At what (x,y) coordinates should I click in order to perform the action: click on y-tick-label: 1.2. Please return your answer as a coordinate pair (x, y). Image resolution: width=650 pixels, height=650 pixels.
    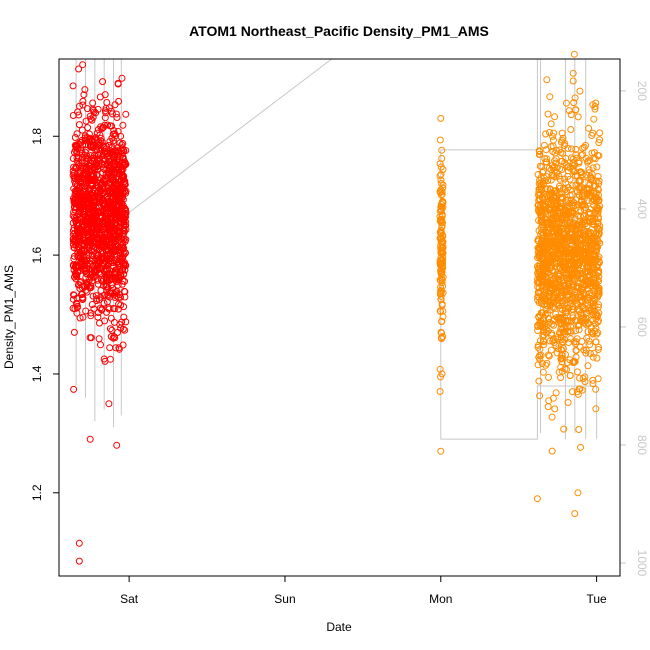
    Looking at the image, I should click on (37, 492).